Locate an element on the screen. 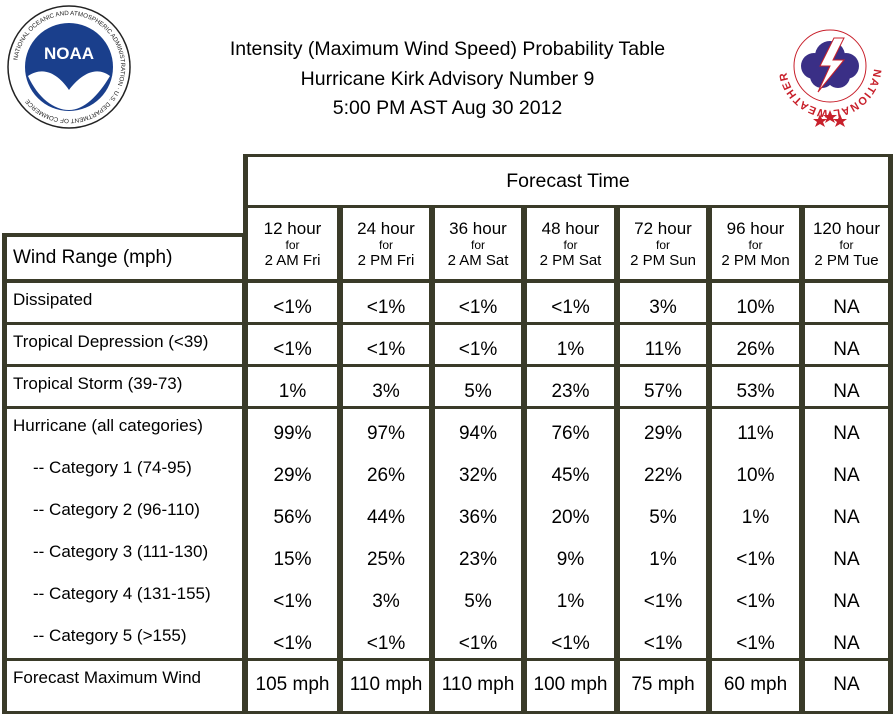  value-block: 105 mph is located at coordinates (292, 686).